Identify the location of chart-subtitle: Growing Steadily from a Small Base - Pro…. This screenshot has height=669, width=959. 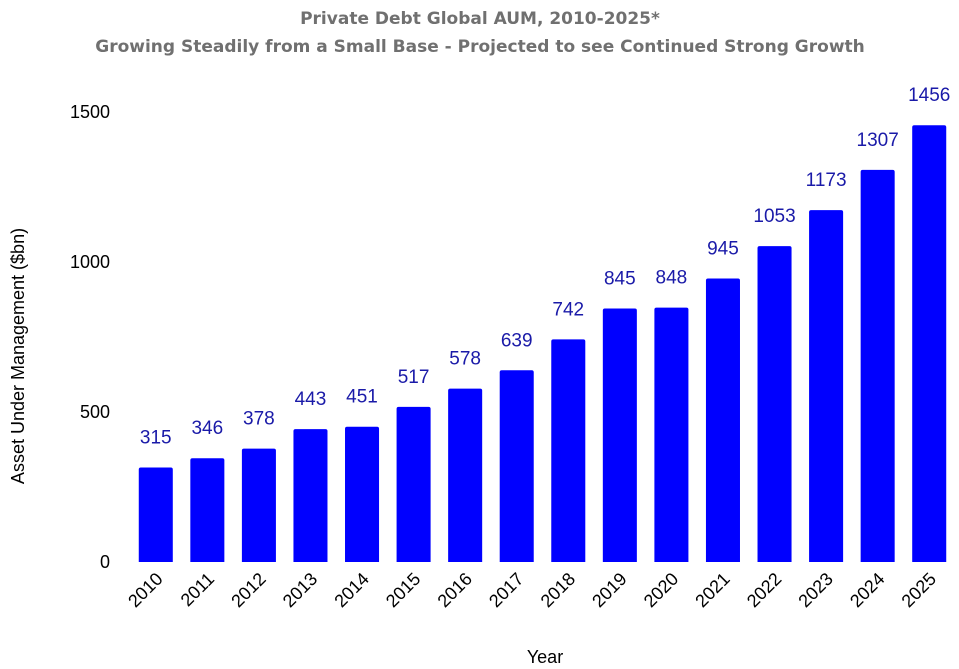
(480, 47).